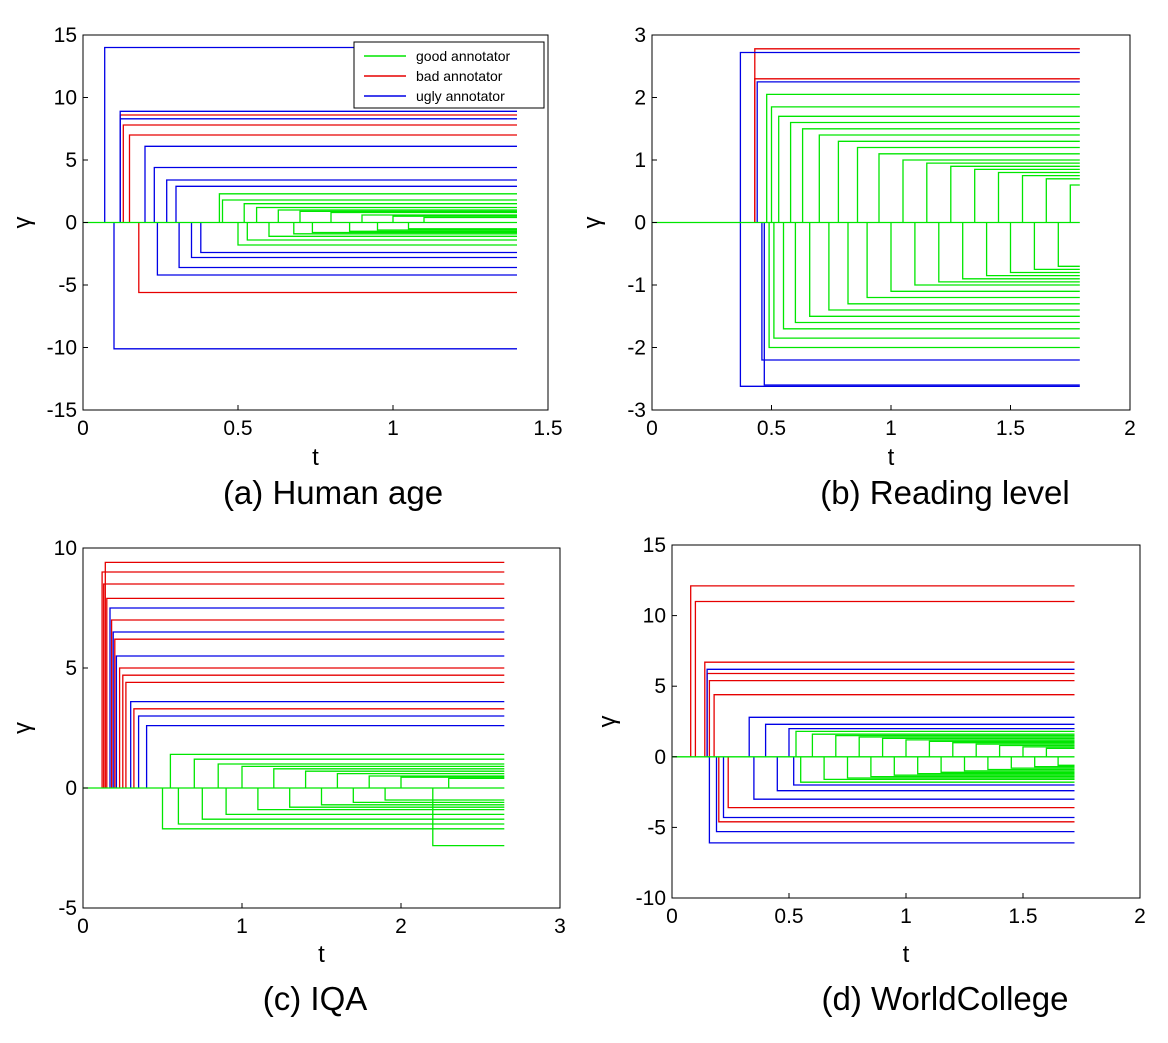  Describe the element at coordinates (560, 926) in the screenshot. I see `x-tick-label: 3` at that location.